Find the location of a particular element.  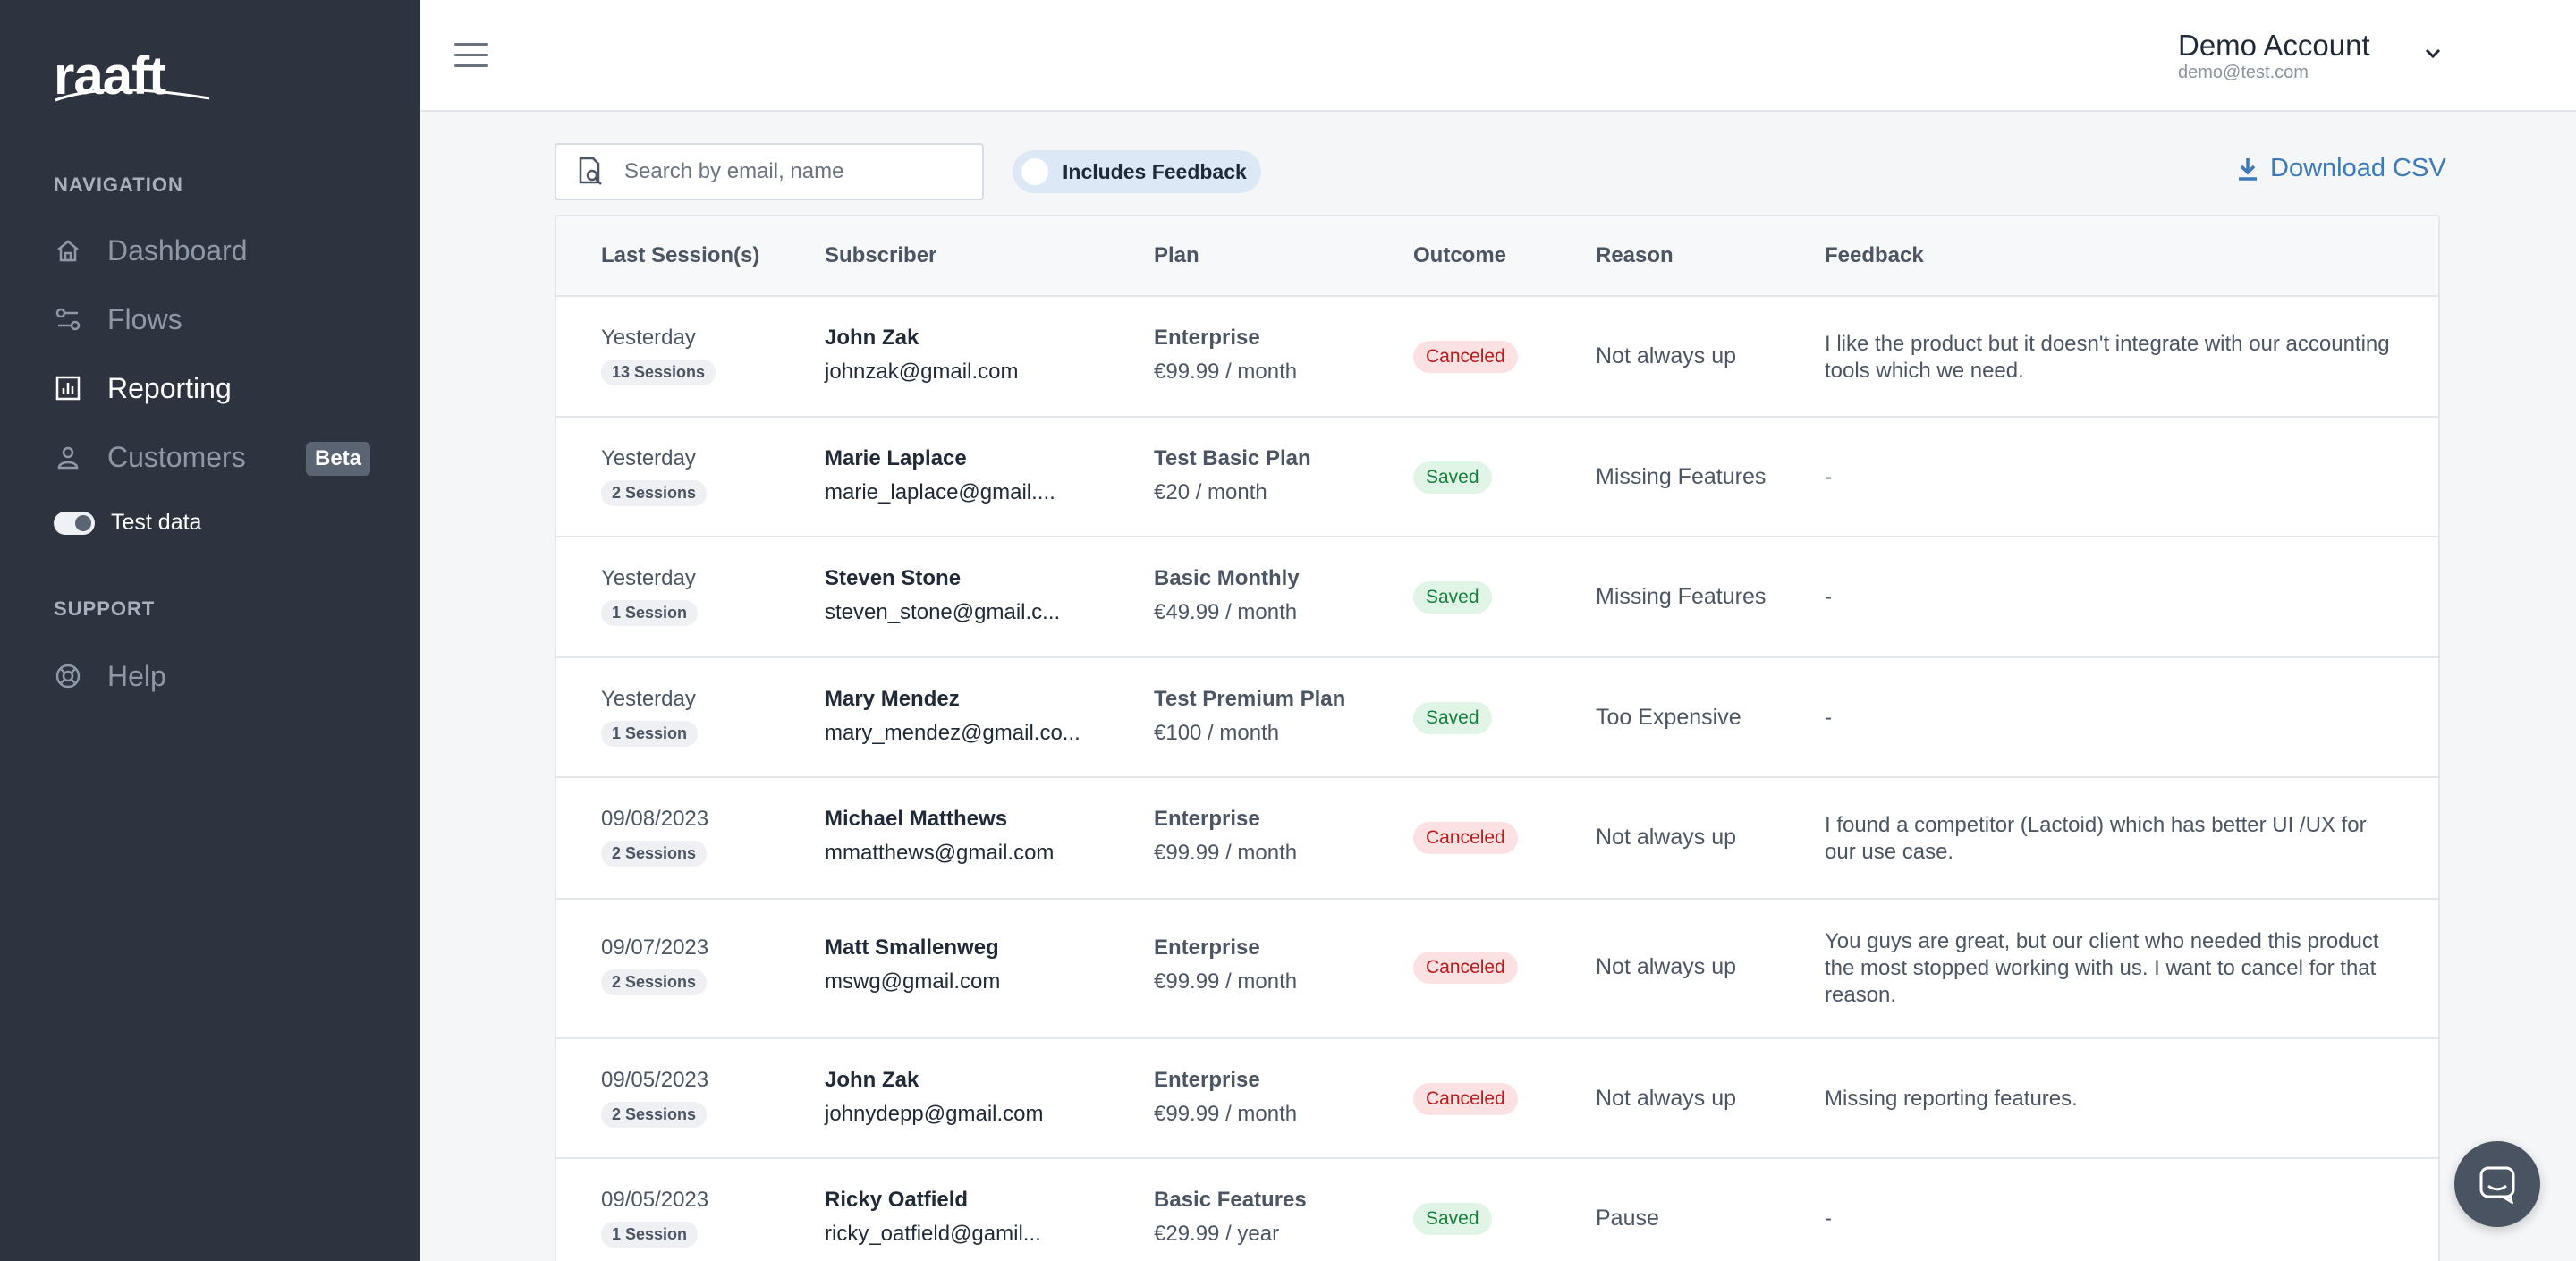

subscriber-cell: Matt Smallenweg mswg@gmail.com is located at coordinates (912, 965).